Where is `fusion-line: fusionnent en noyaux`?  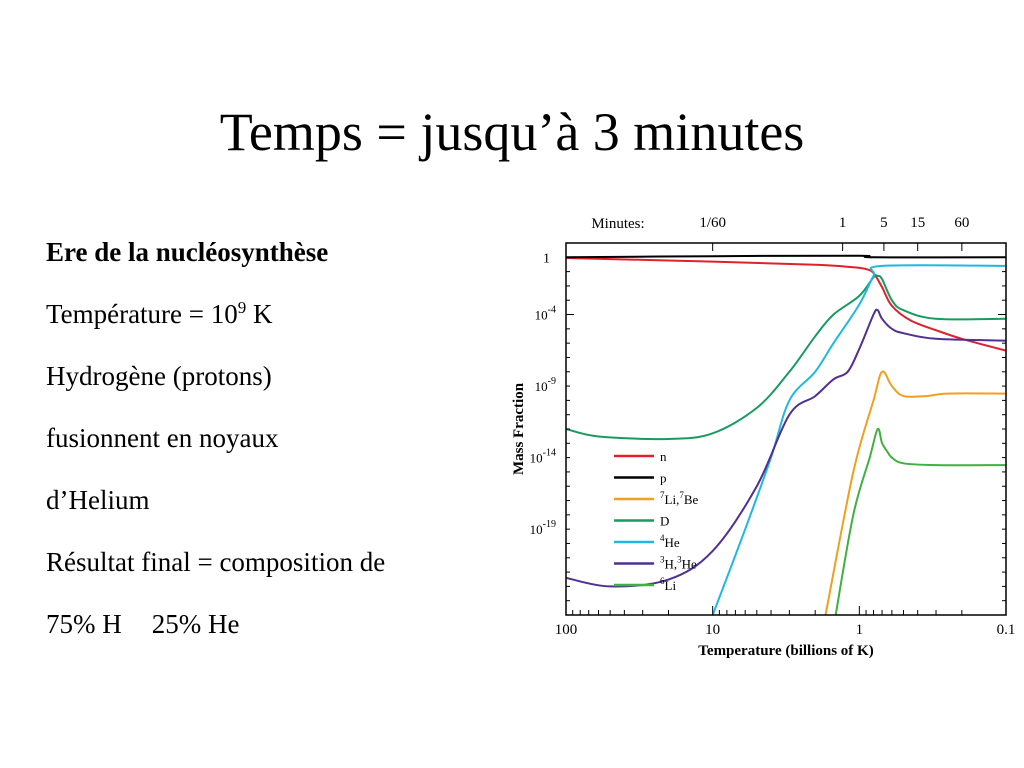
fusion-line: fusionnent en noyaux is located at coordinates (162, 438).